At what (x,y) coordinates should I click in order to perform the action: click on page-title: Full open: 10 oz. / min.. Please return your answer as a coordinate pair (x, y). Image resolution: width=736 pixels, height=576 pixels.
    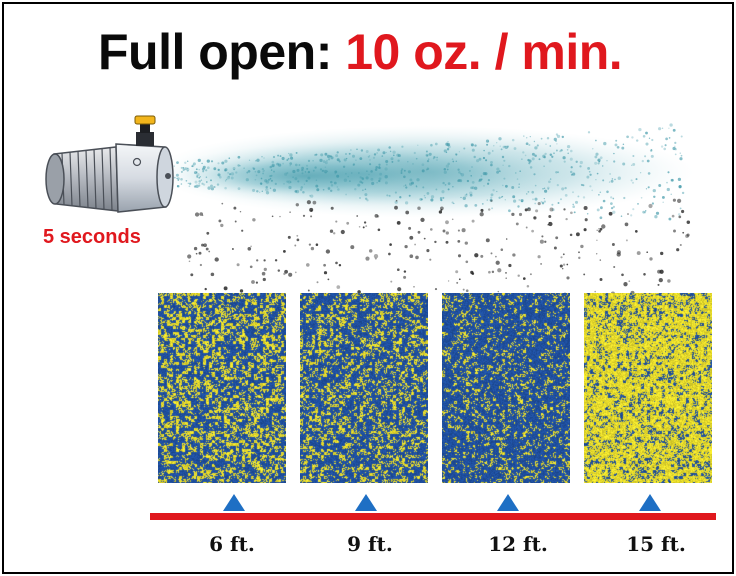
    Looking at the image, I should click on (360, 52).